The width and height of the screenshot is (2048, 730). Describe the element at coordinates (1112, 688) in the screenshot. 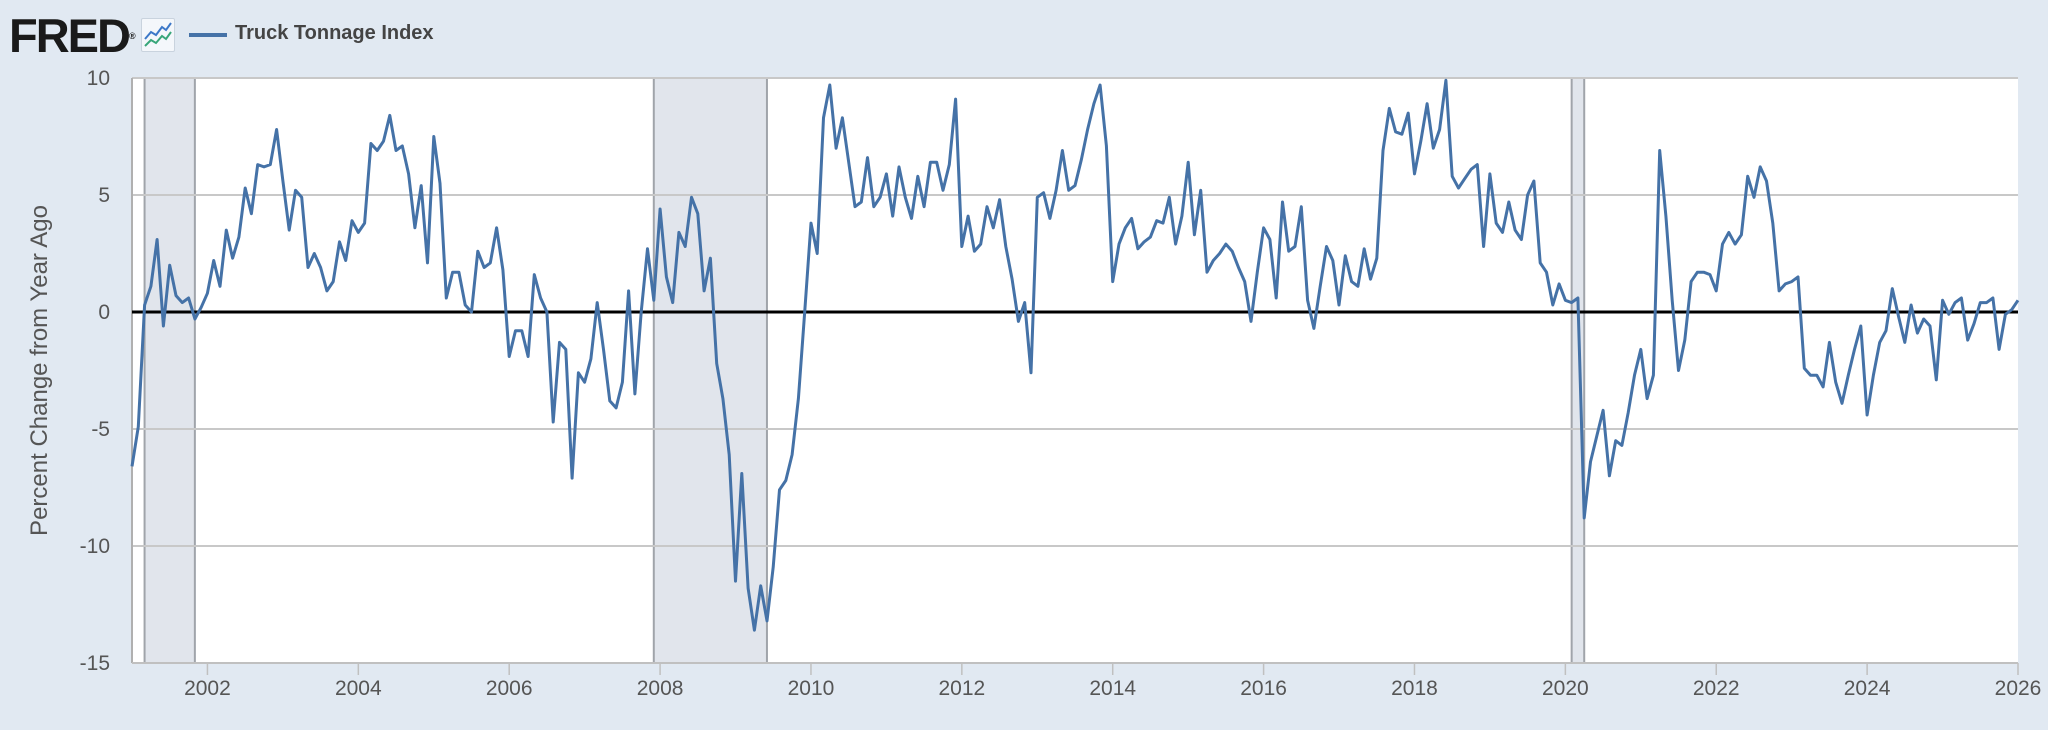

I see `x-tick-label: 2014` at that location.